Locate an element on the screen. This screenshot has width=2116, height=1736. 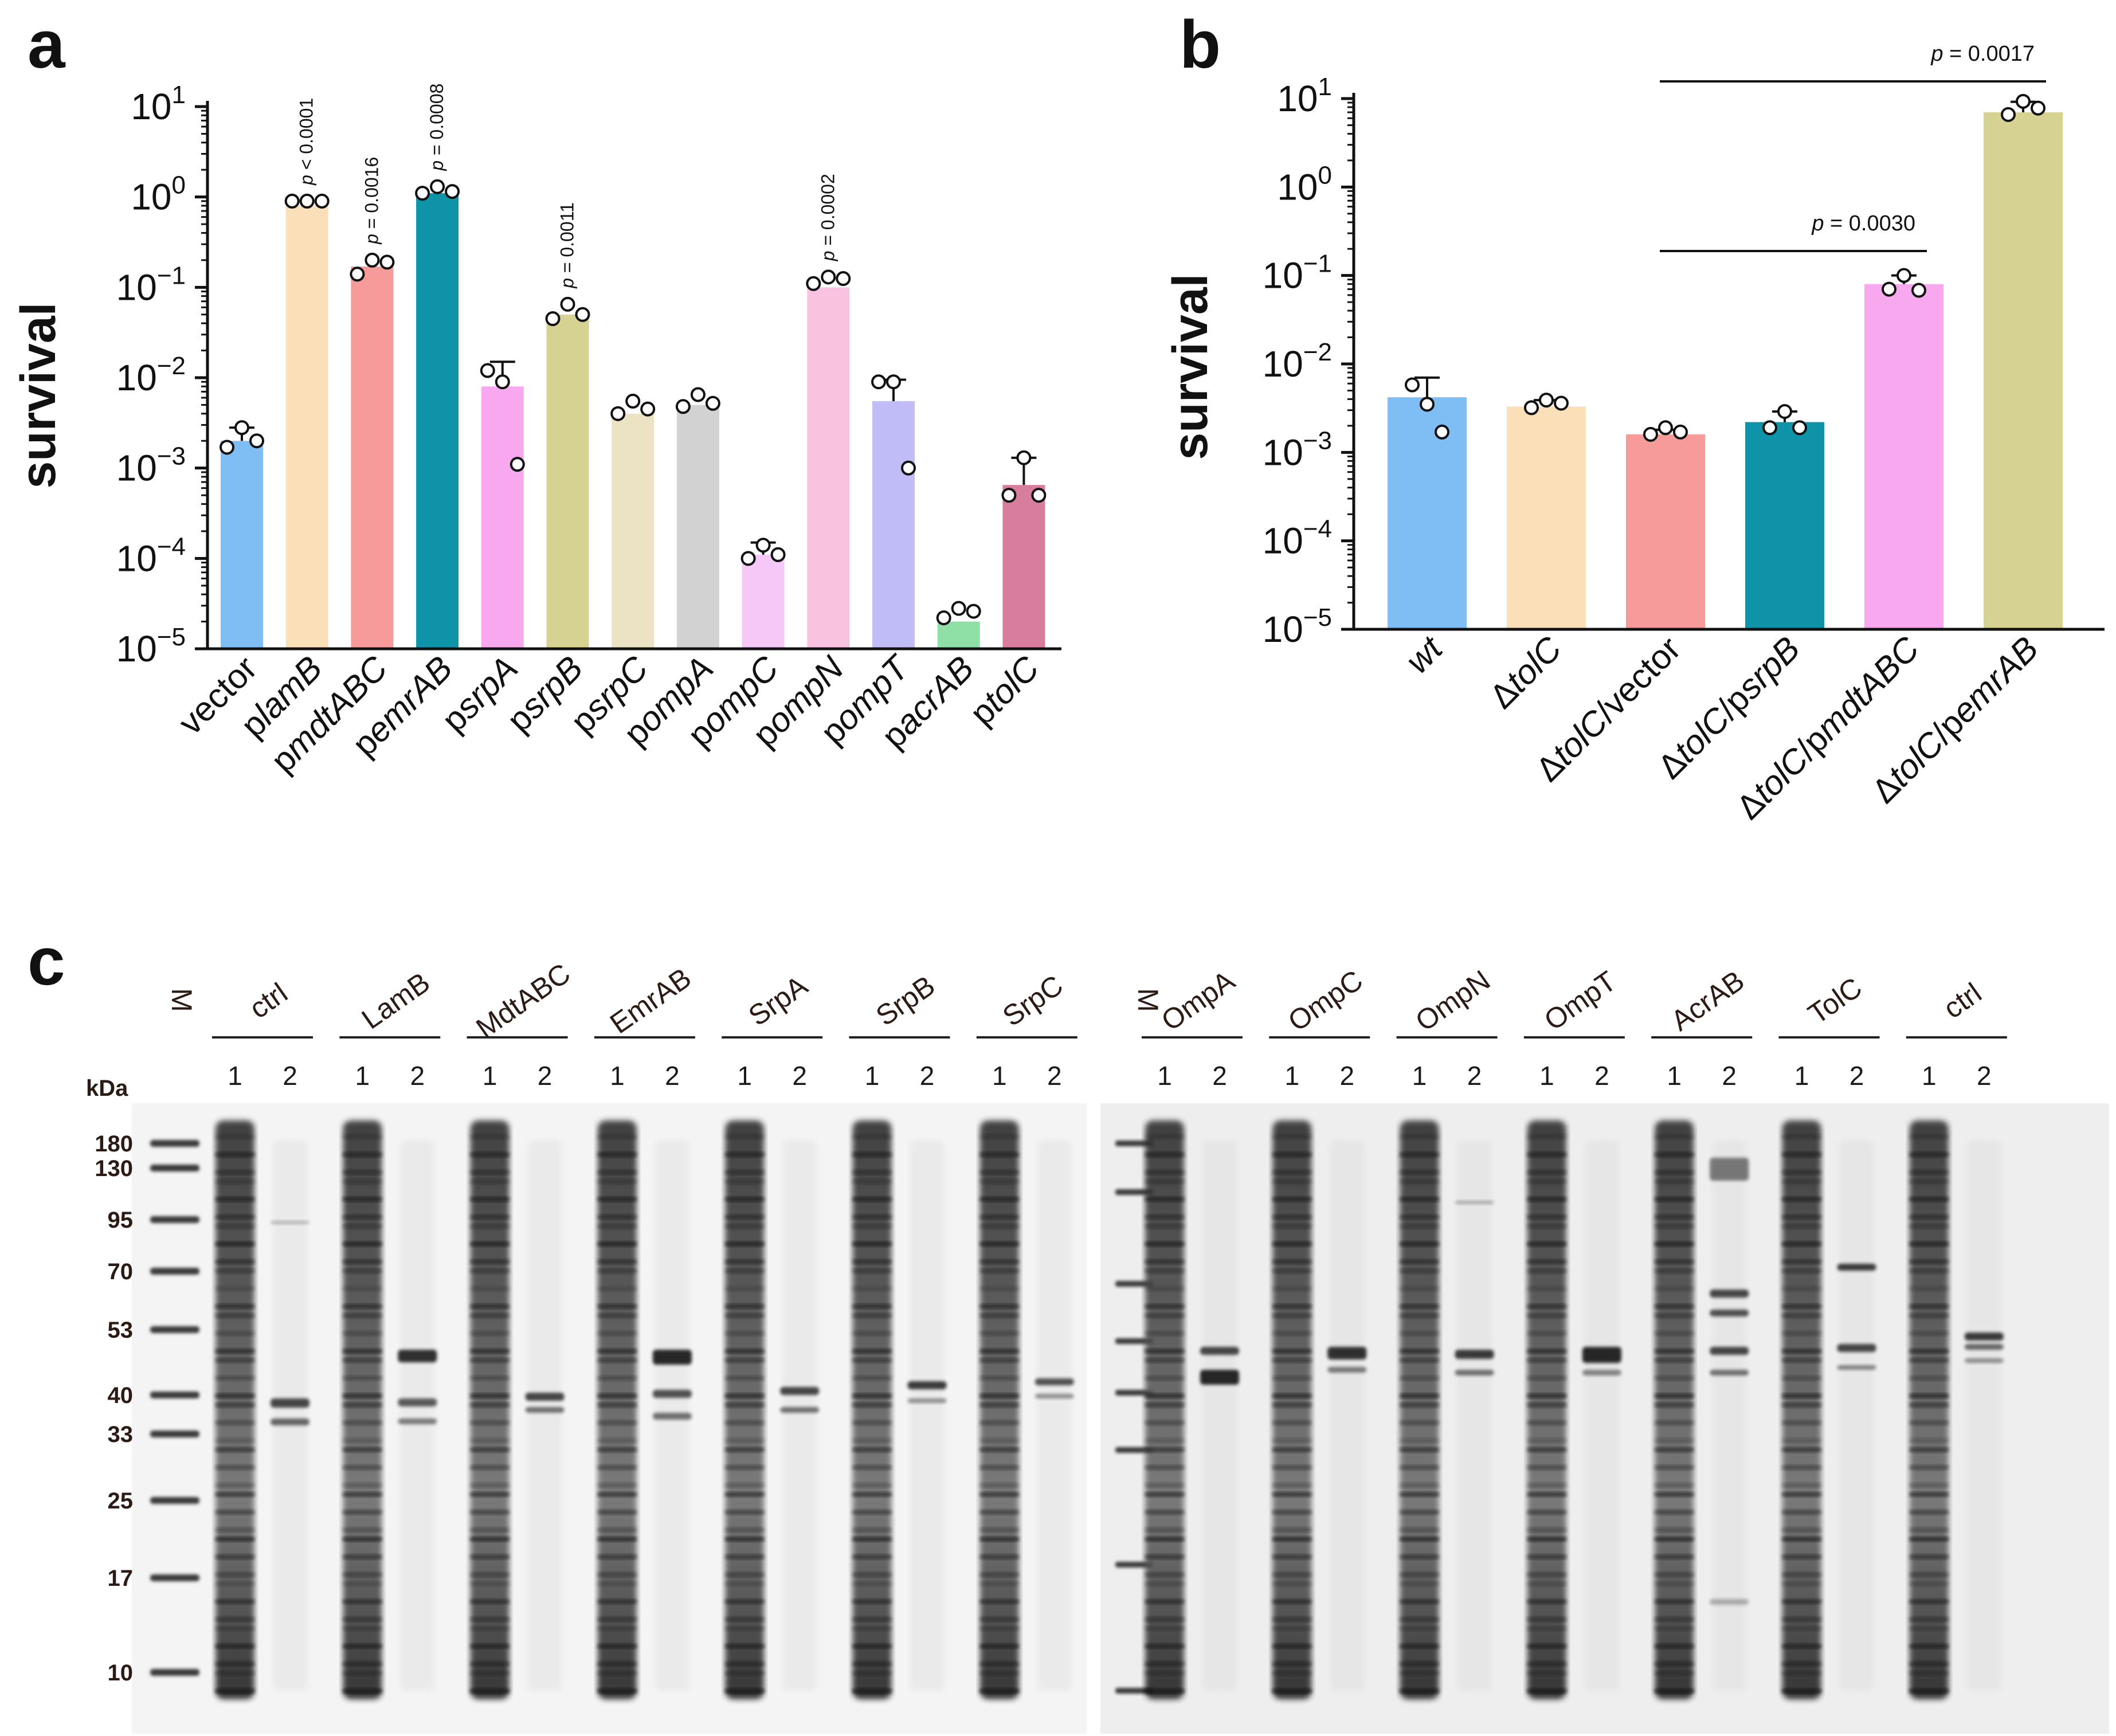
panel-c-letter: c is located at coordinates (46, 962).